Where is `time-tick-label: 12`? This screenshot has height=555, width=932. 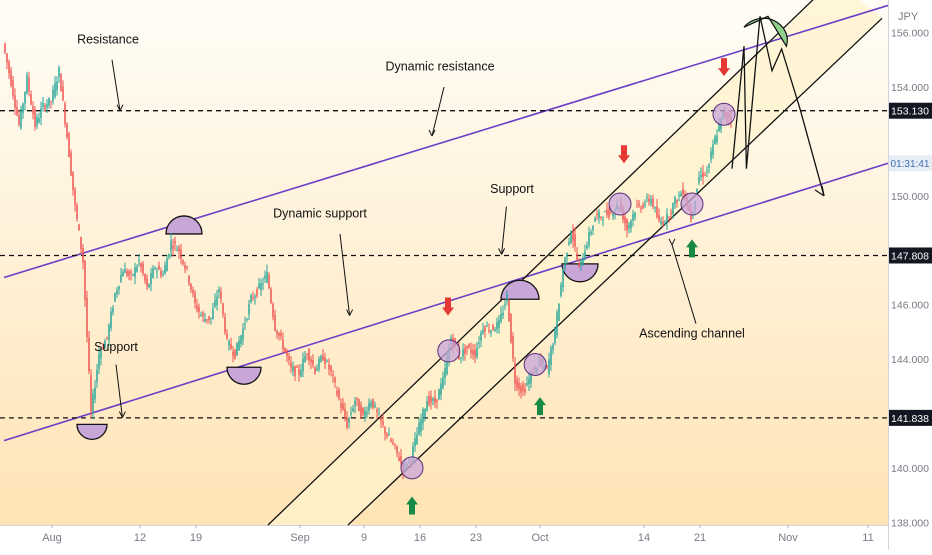 time-tick-label: 12 is located at coordinates (140, 538).